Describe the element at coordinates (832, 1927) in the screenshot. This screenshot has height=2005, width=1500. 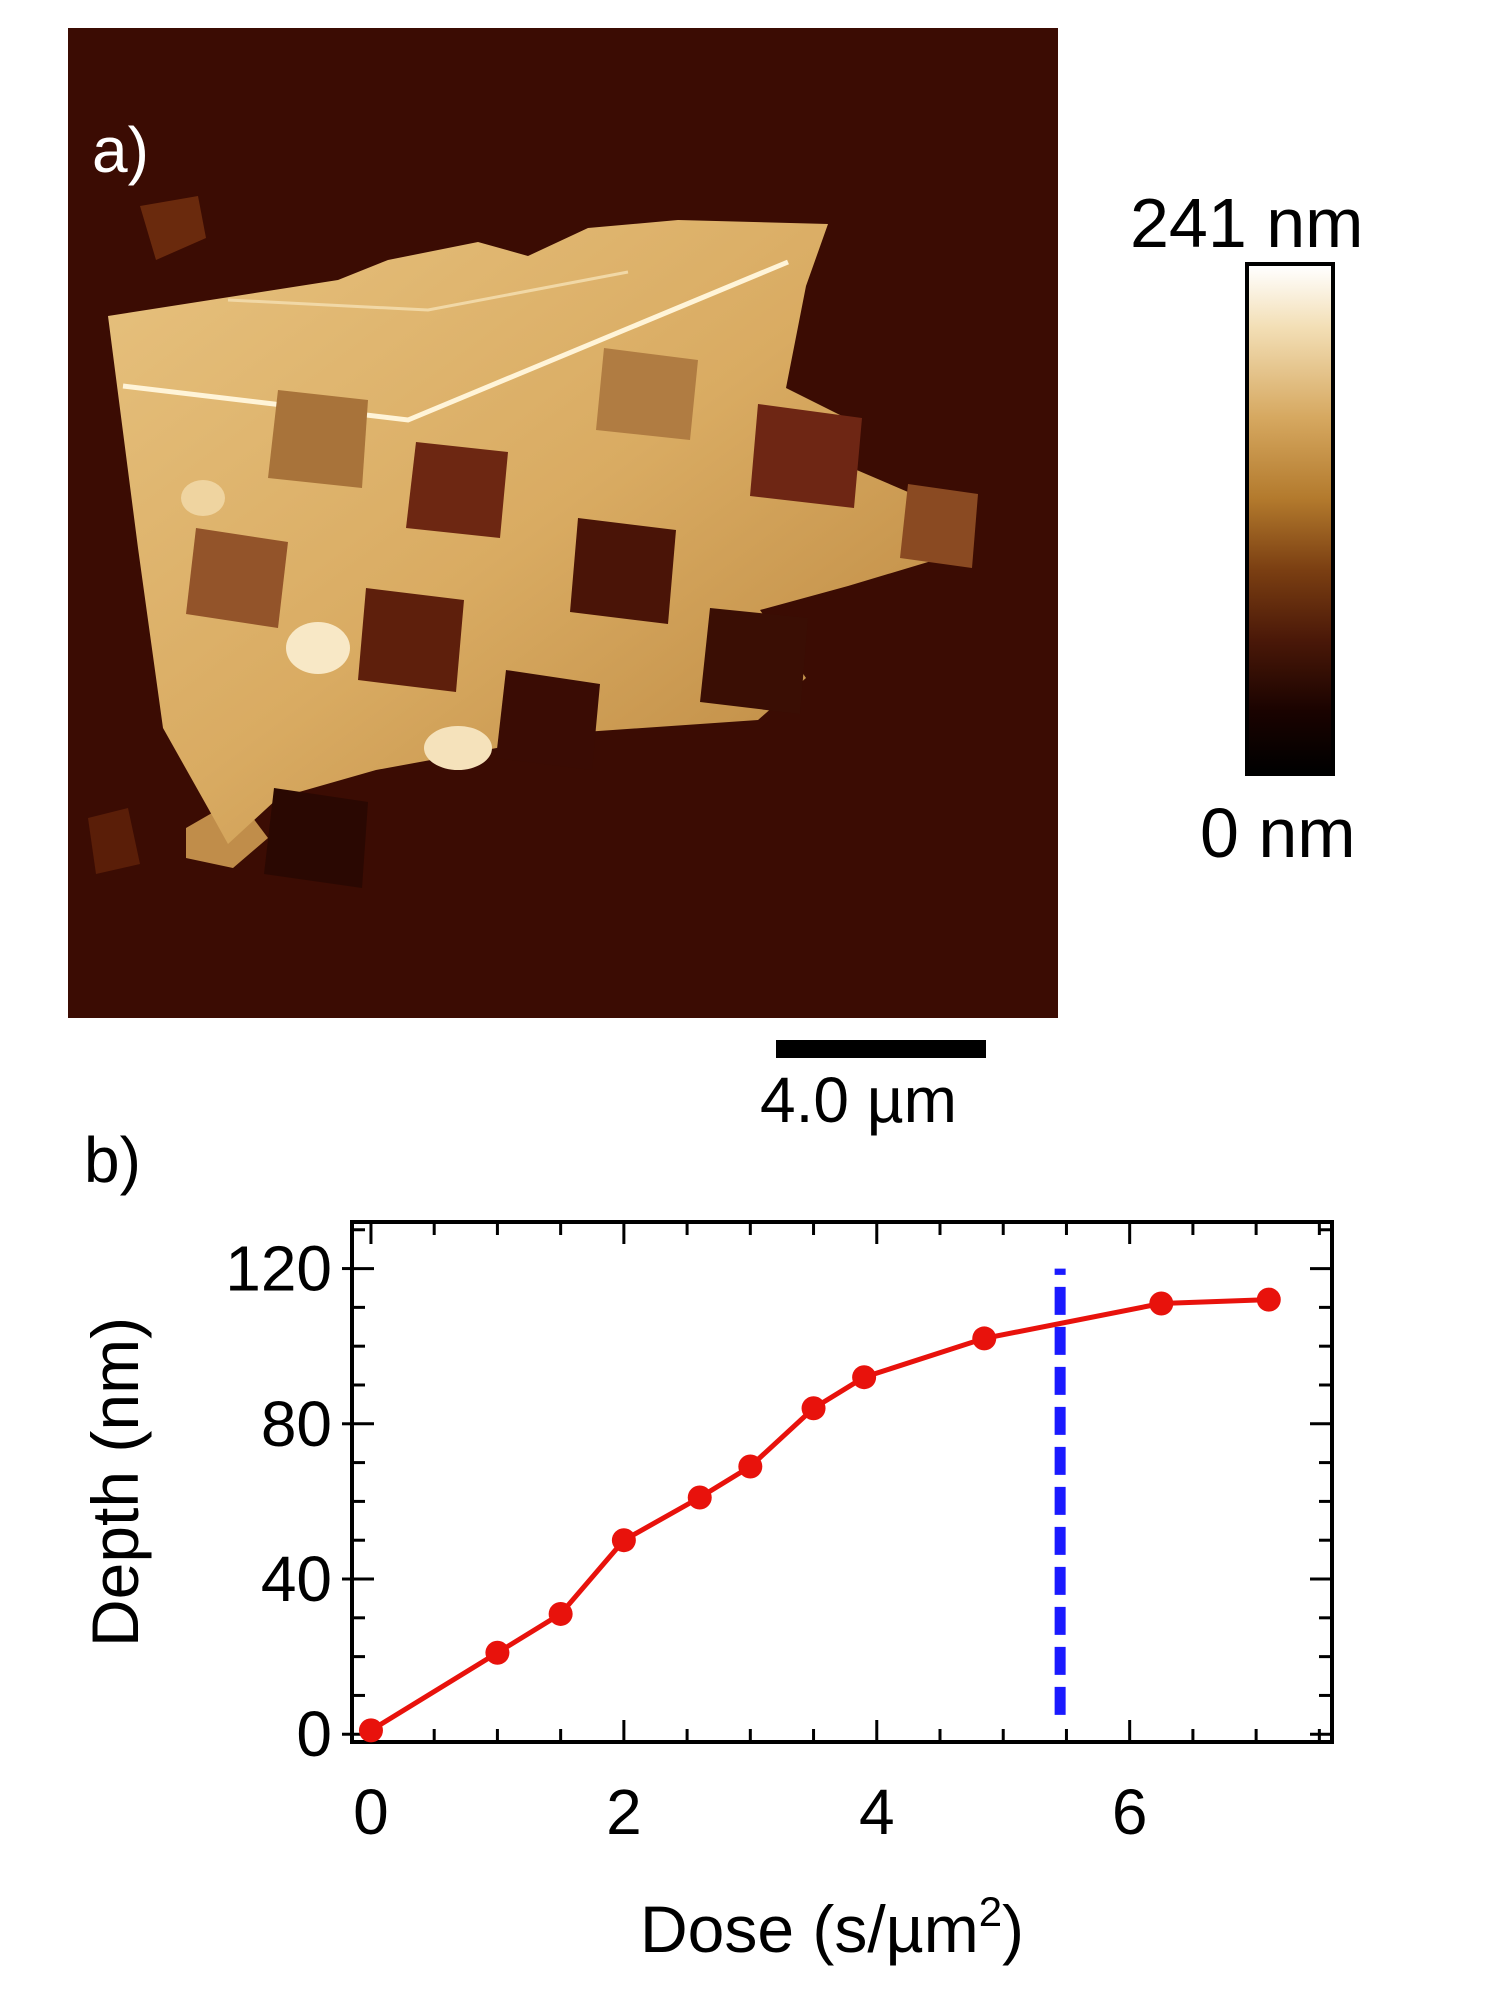
I see `x-axis-label: Dose (s/µm2)` at that location.